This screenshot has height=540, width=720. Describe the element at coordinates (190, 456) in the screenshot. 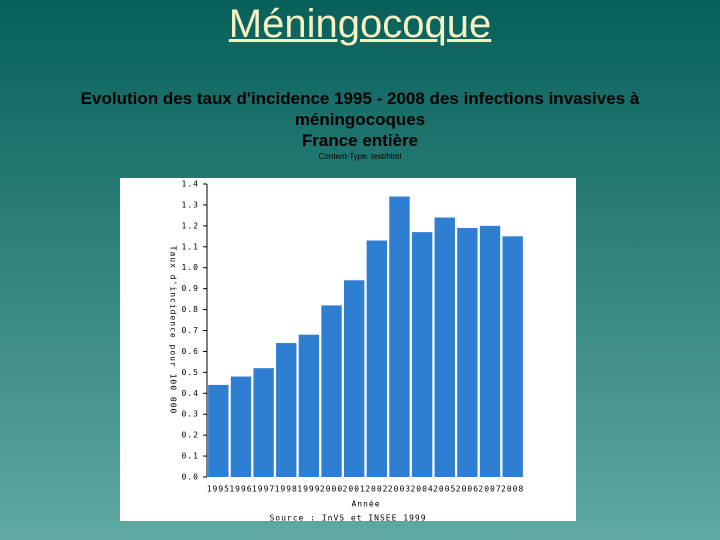

I see `y-tick-label: 0.1` at that location.